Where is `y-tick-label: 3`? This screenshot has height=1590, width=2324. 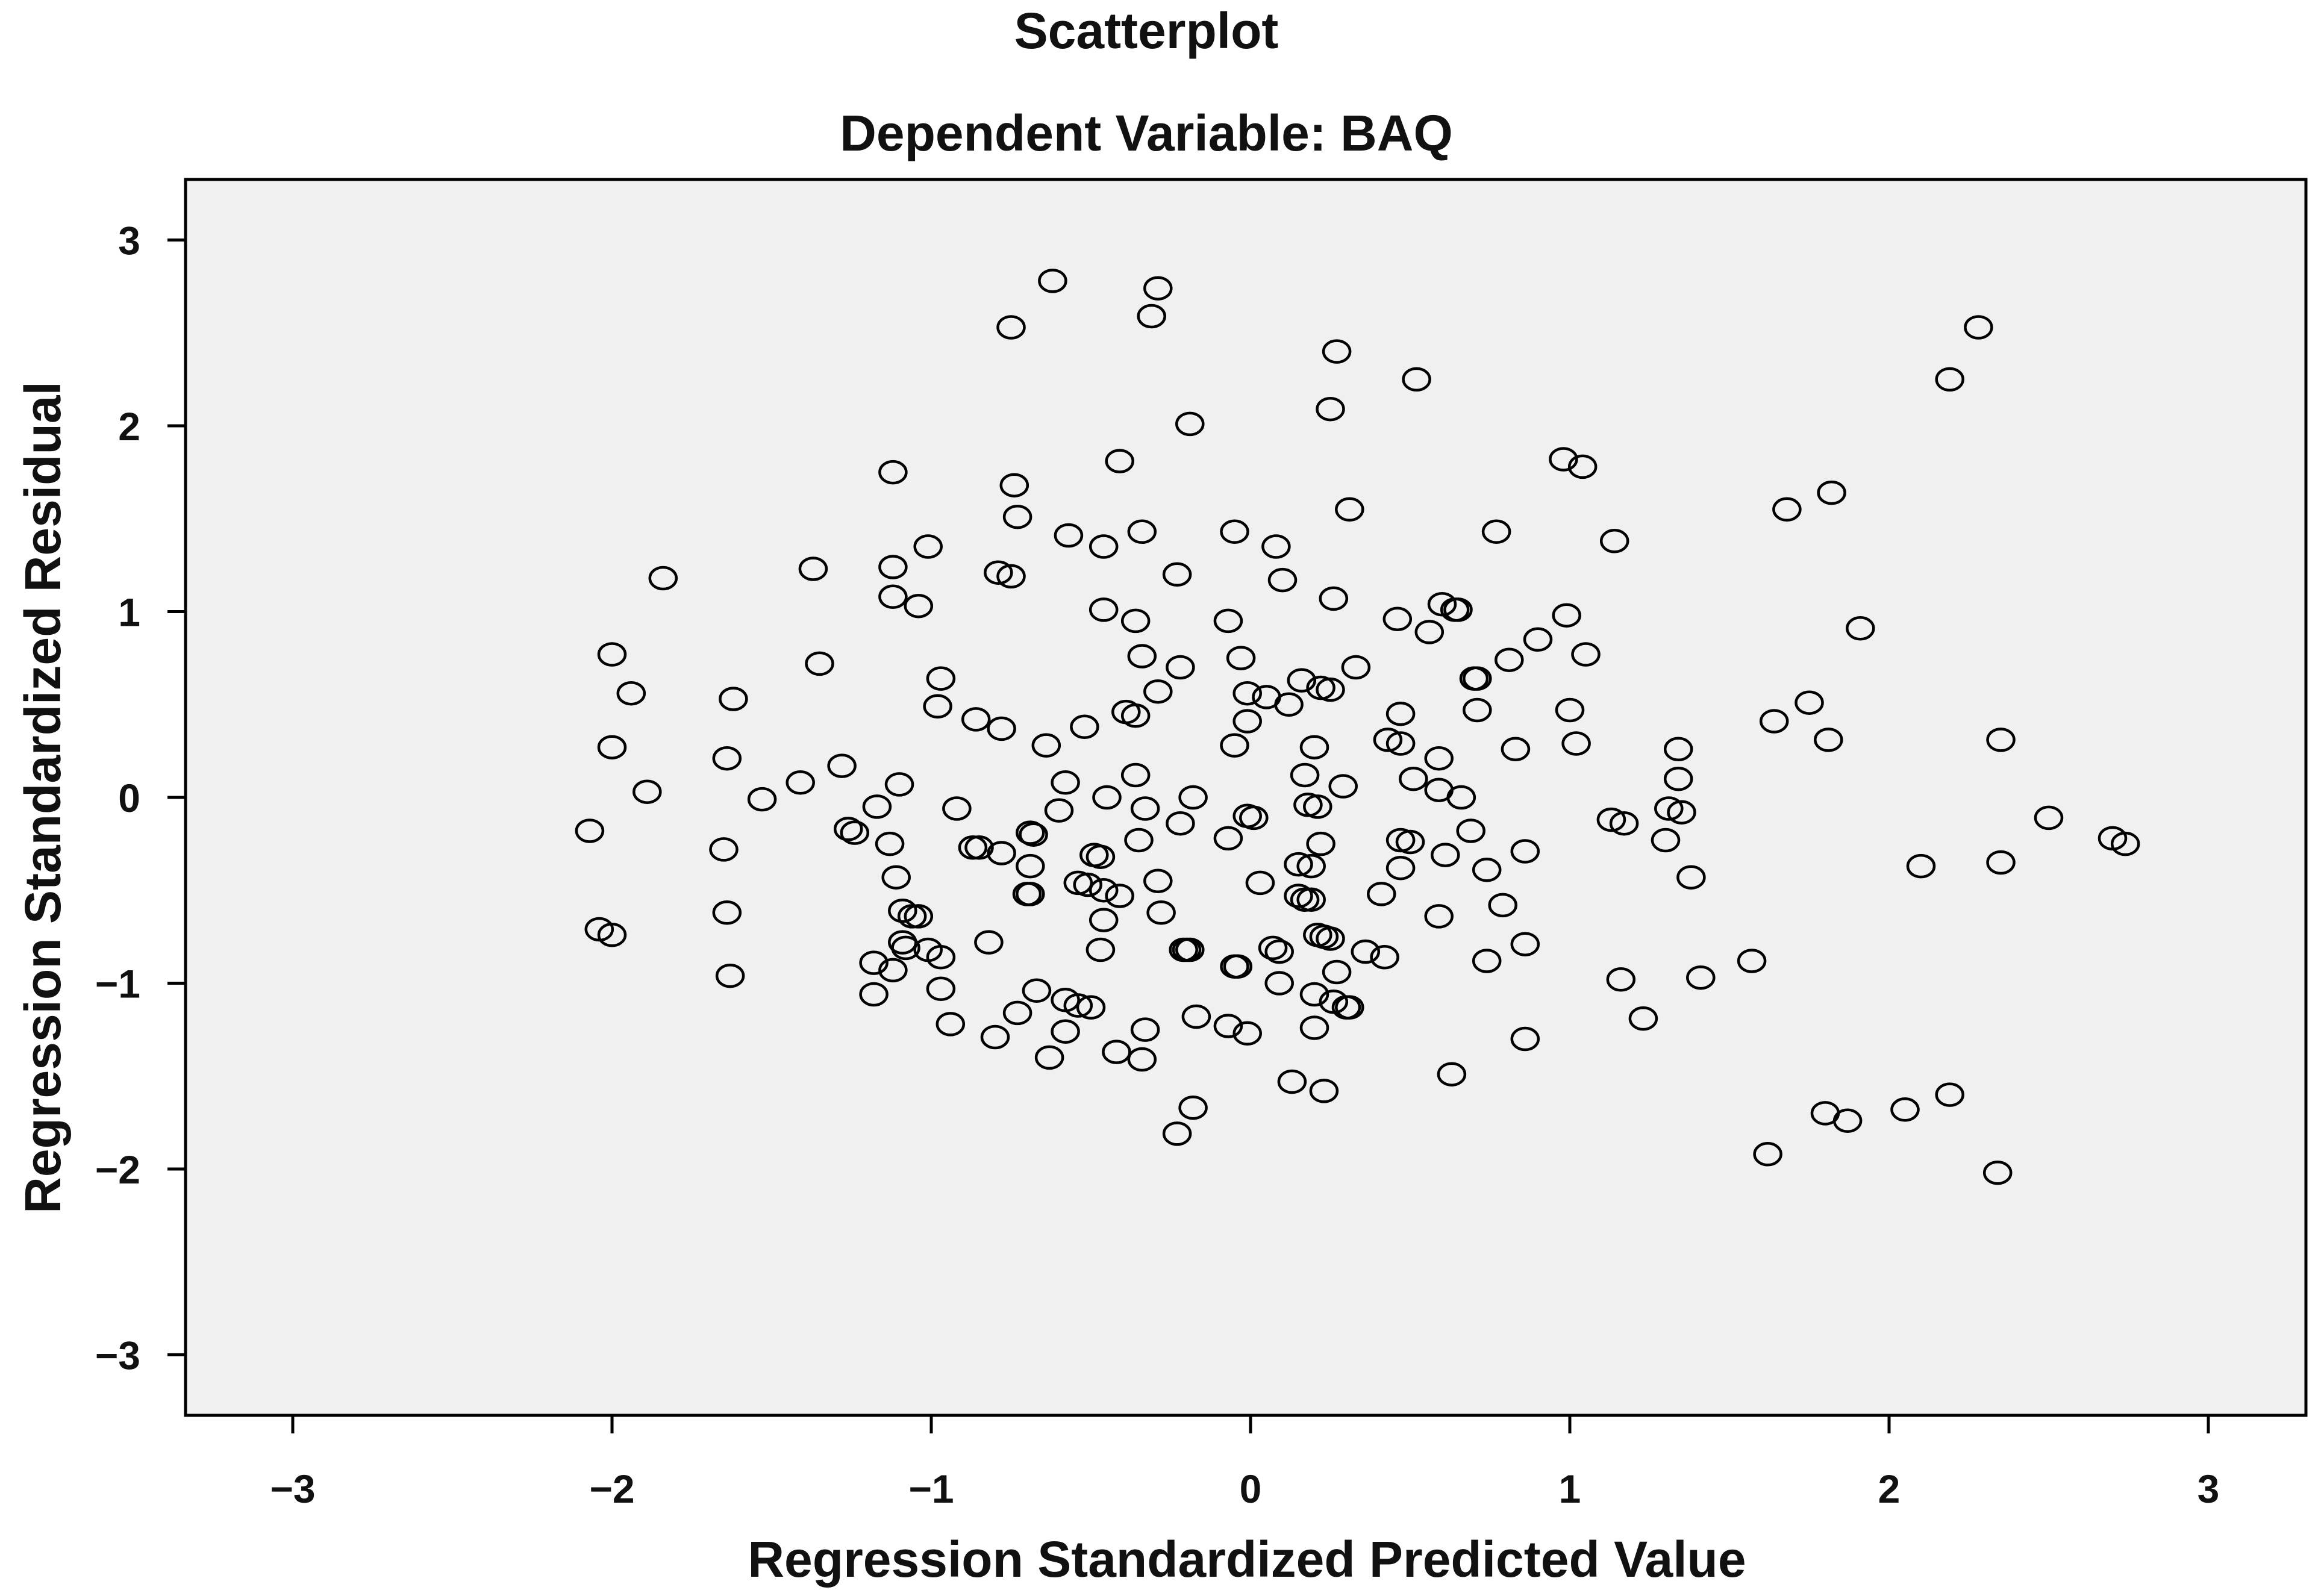 y-tick-label: 3 is located at coordinates (129, 241).